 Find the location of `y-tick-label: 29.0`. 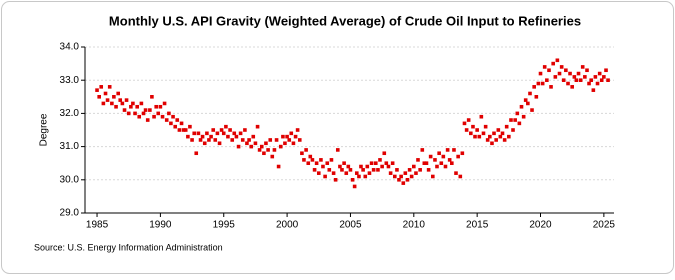

y-tick-label: 29.0 is located at coordinates (70, 213).